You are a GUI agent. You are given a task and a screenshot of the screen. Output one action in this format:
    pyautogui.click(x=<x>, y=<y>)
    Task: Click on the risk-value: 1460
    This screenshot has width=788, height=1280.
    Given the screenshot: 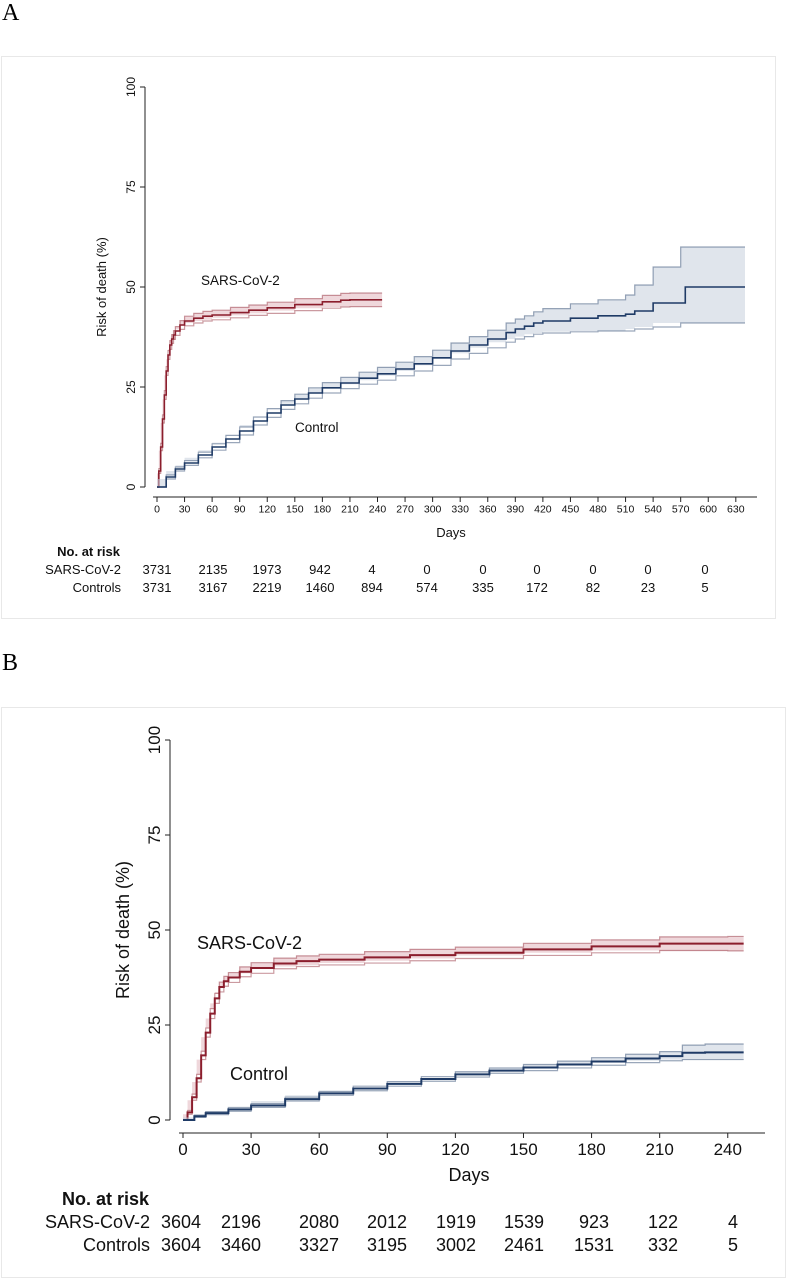 What is the action you would take?
    pyautogui.click(x=320, y=587)
    